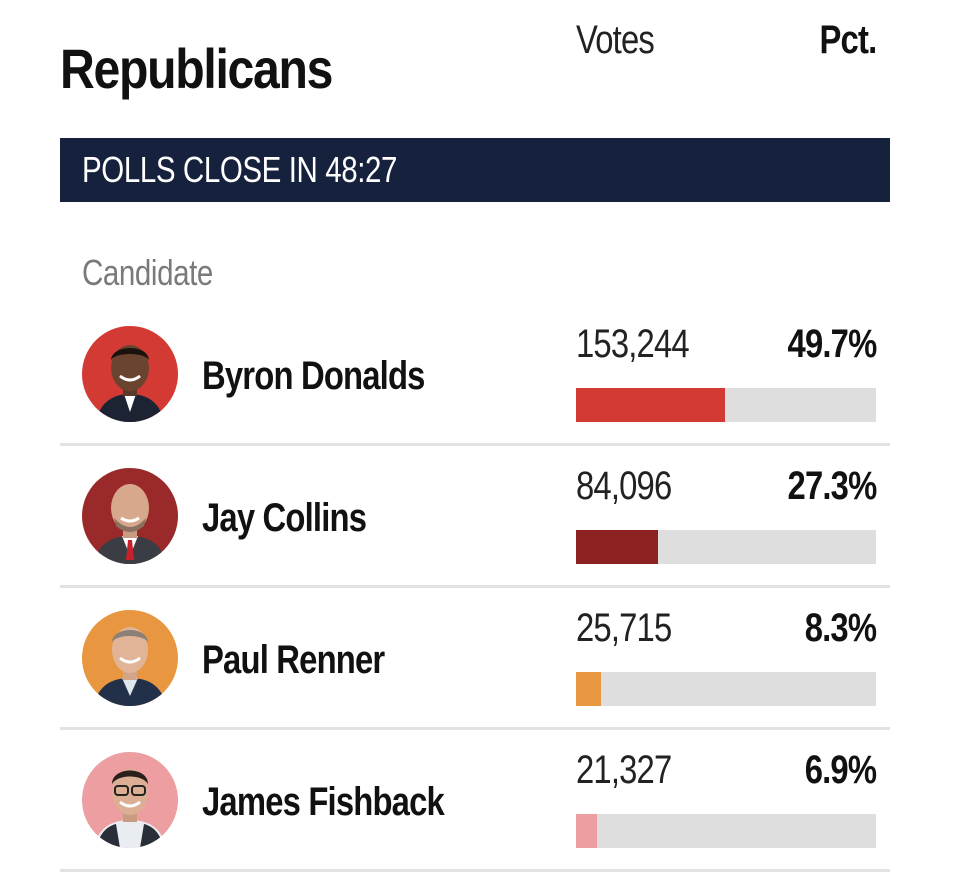 The width and height of the screenshot is (960, 884). Describe the element at coordinates (323, 802) in the screenshot. I see `candidate-name: James Fishback` at that location.